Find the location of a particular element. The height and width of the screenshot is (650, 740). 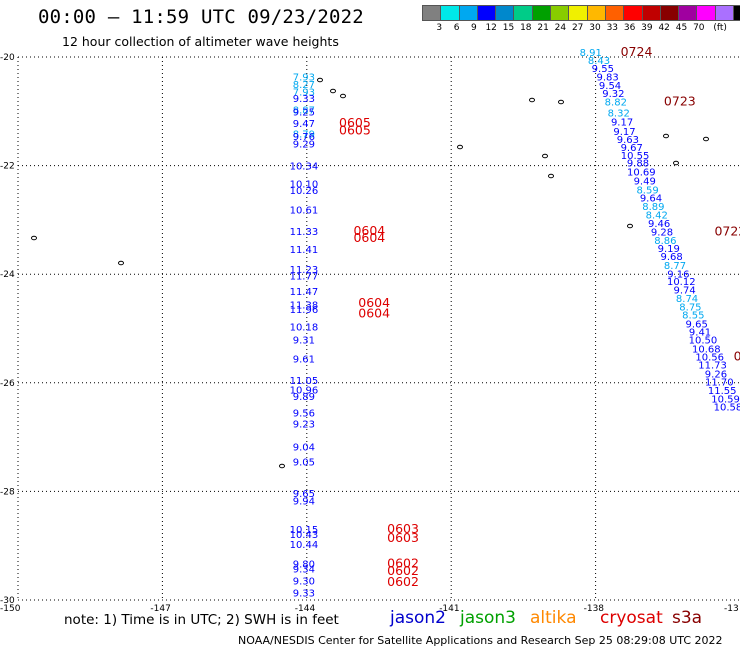

scale-tick-label: 6 is located at coordinates (456, 28).